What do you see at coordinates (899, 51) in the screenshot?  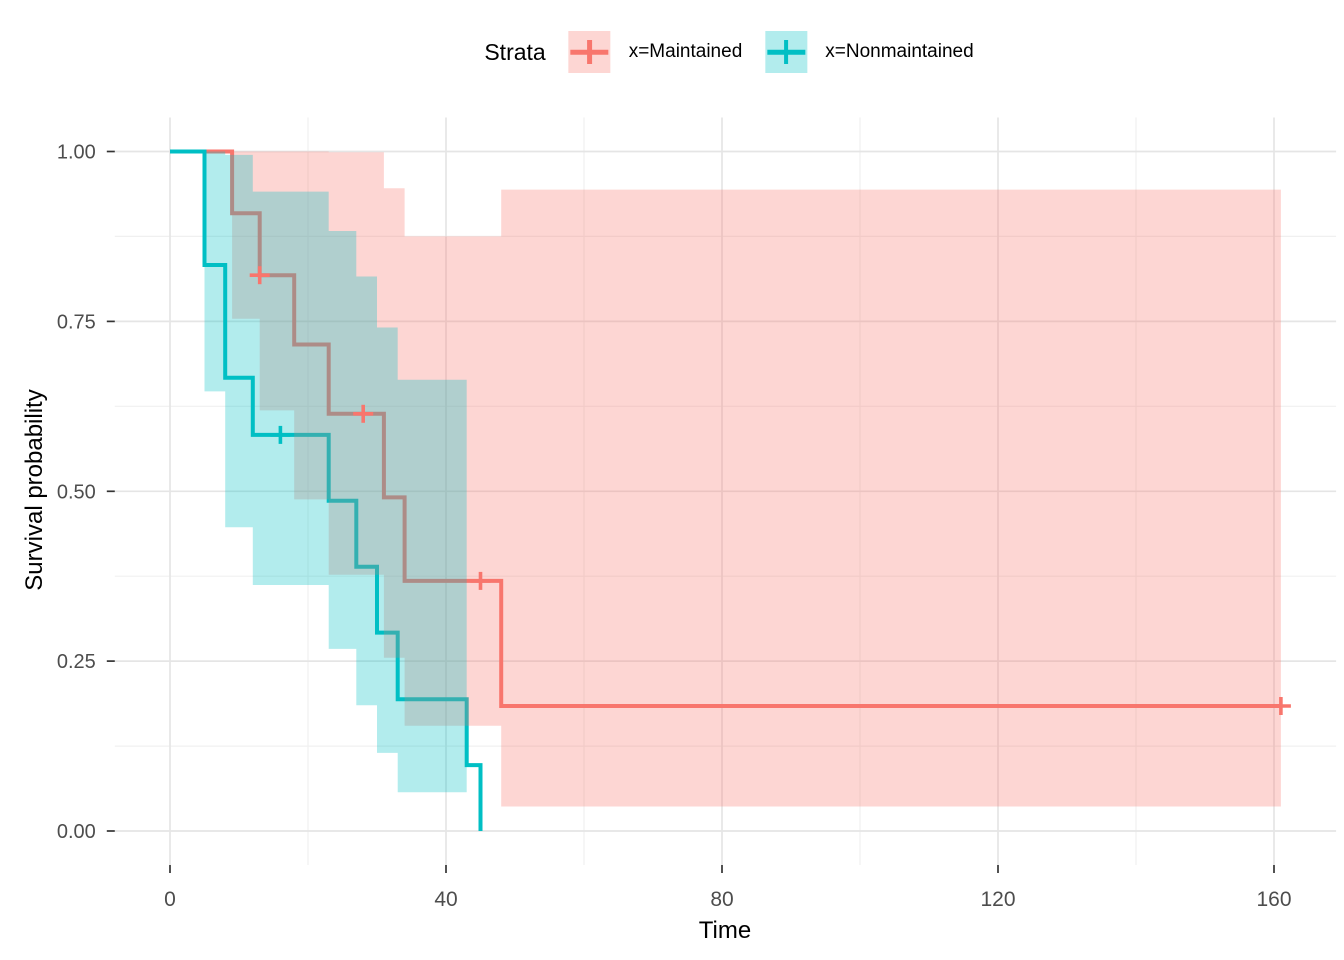 I see `legend-label-nonmaintained: x=Nonmaintained` at bounding box center [899, 51].